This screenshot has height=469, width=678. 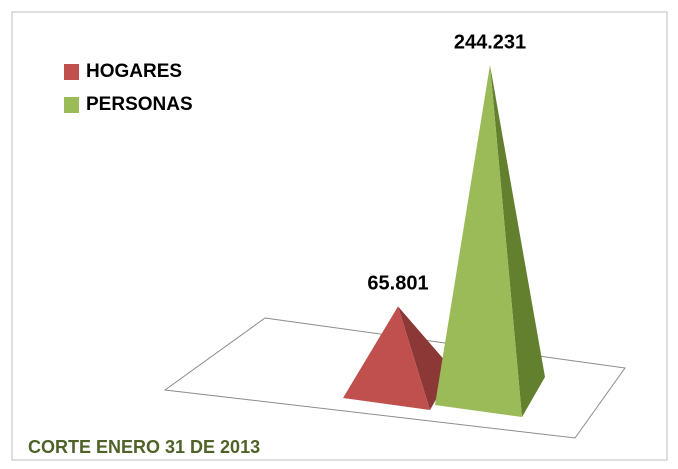 I want to click on data-label: 65.801, so click(x=397, y=284).